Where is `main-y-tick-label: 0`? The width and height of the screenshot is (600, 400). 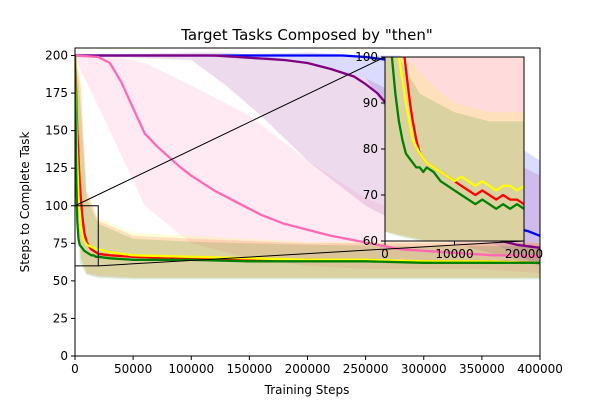 main-y-tick-label: 0 is located at coordinates (64, 356).